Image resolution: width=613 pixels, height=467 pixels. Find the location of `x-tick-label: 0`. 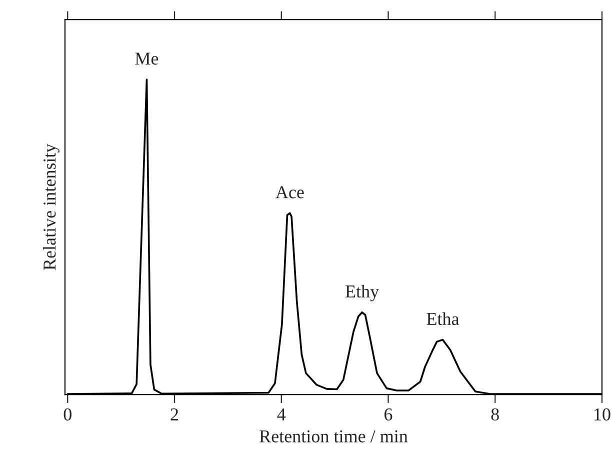

x-tick-label: 0 is located at coordinates (68, 414).